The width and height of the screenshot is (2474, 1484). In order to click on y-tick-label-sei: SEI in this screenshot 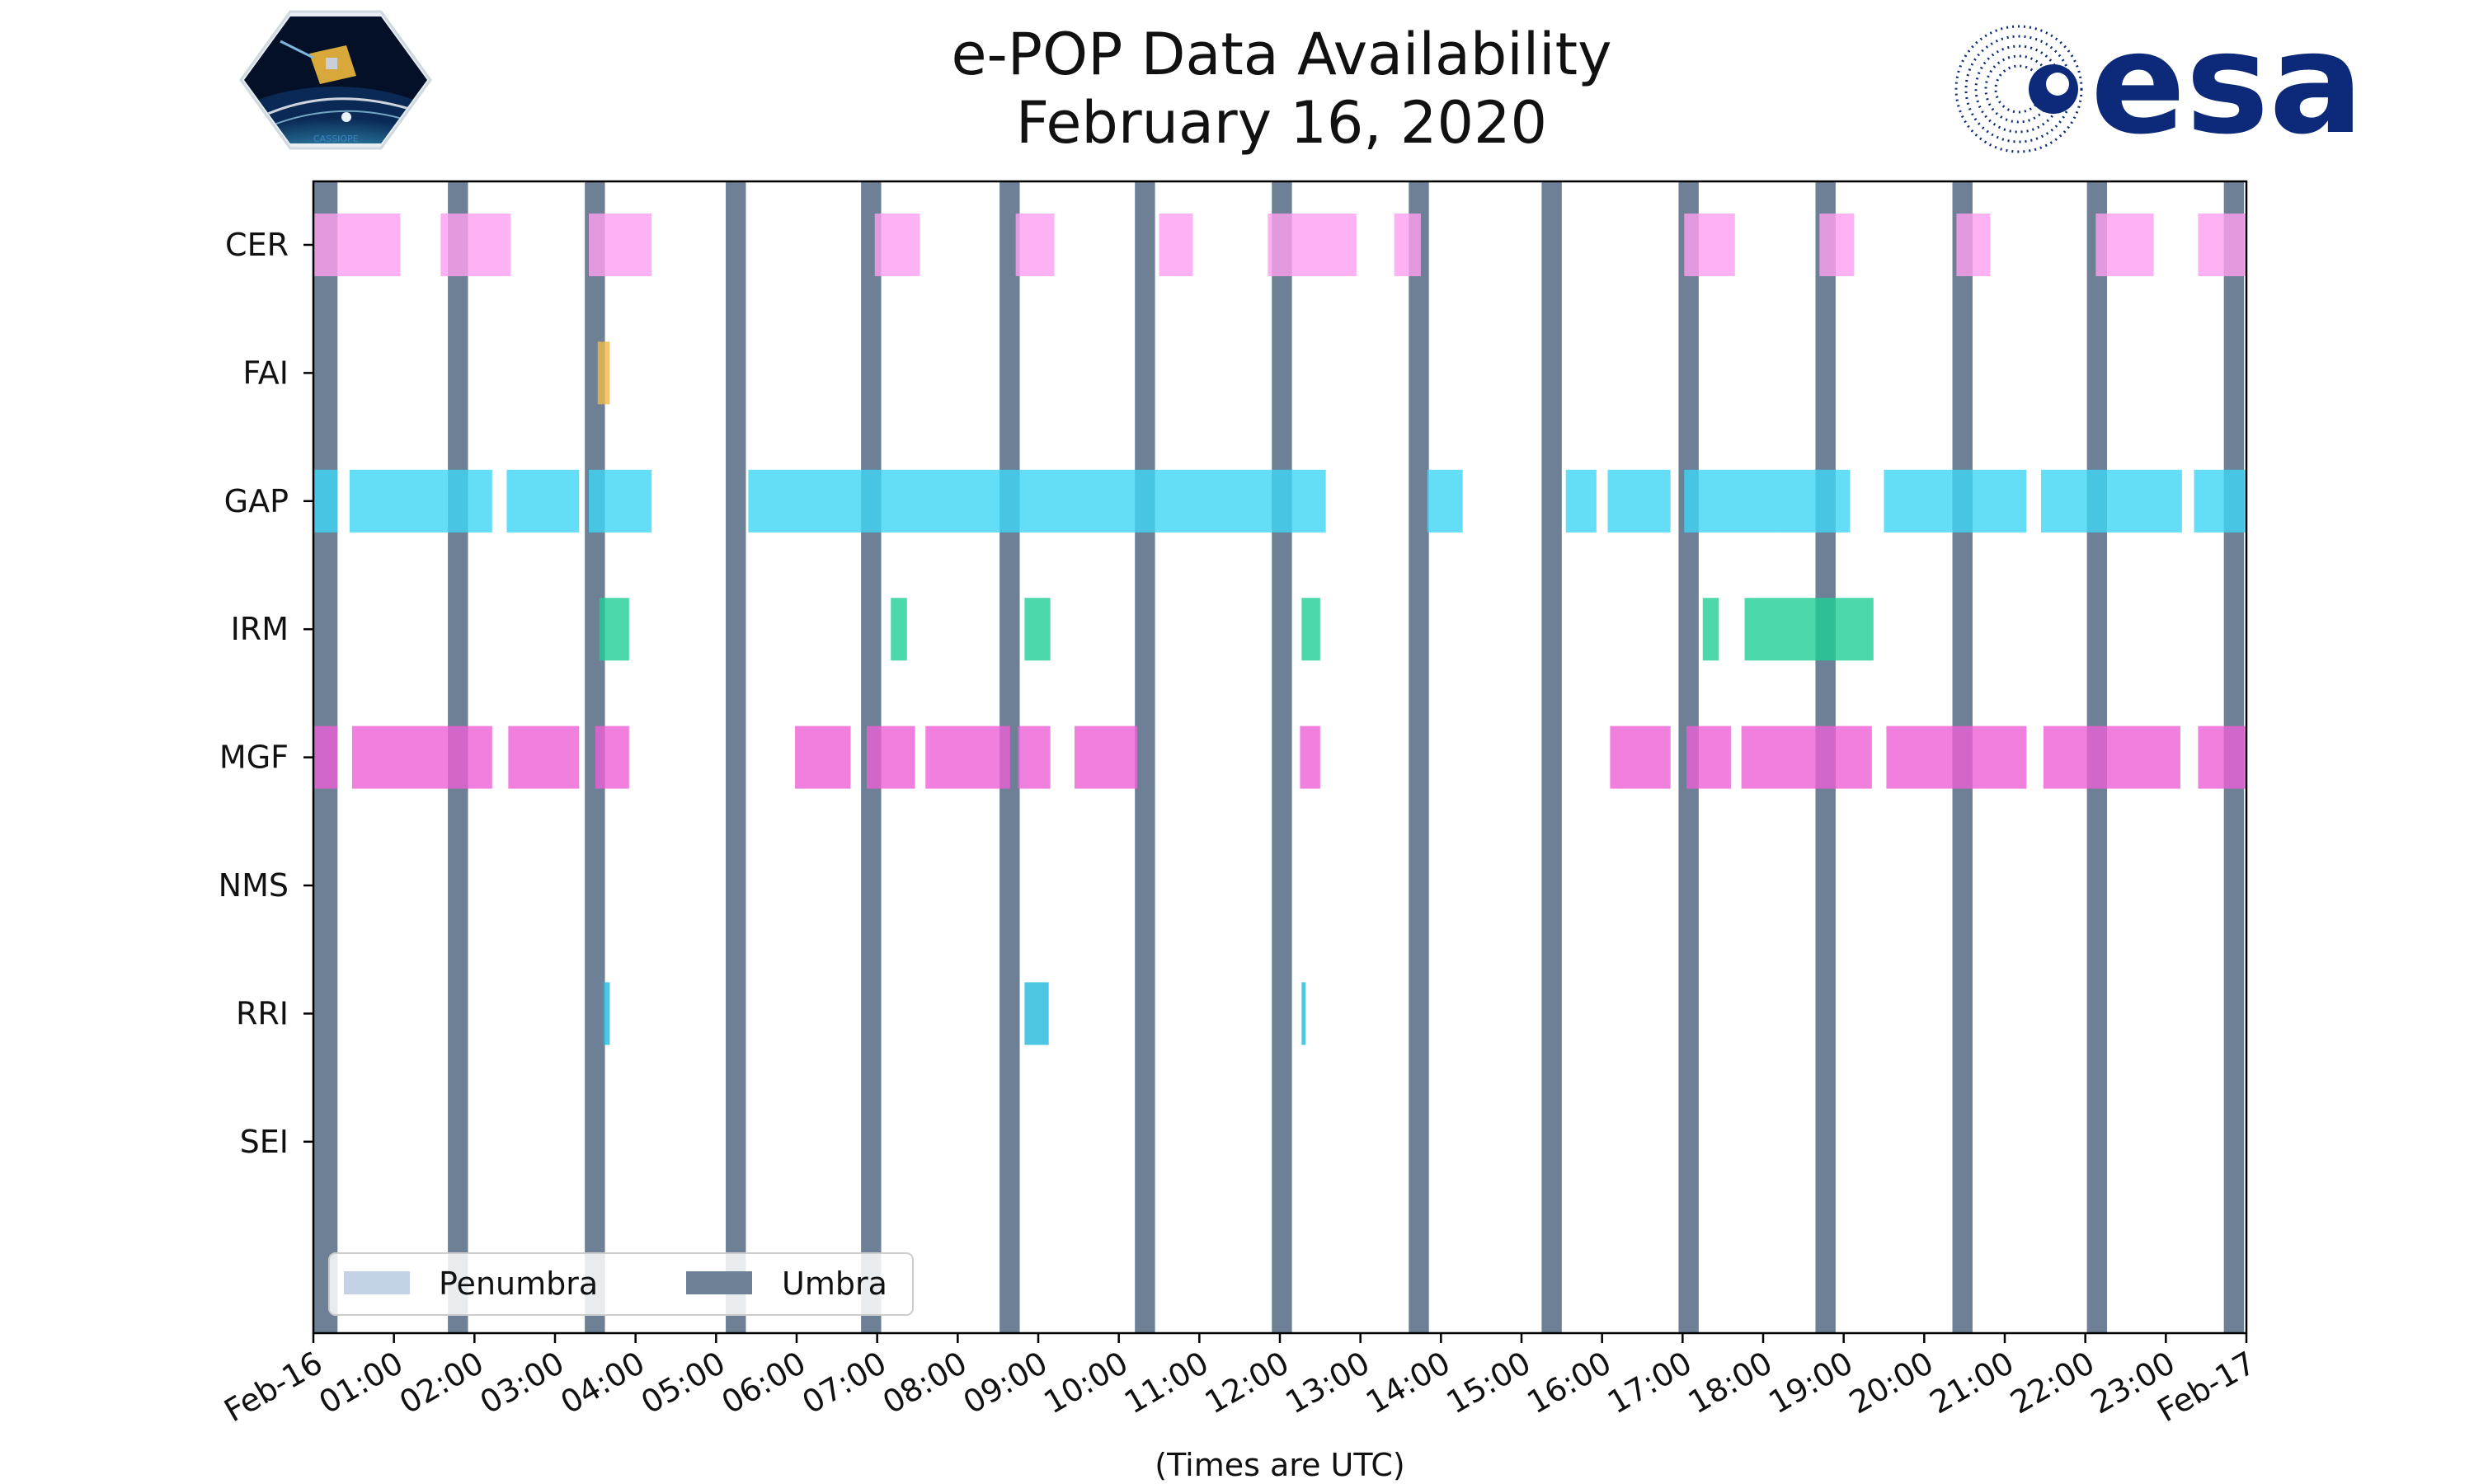, I will do `click(264, 1142)`.